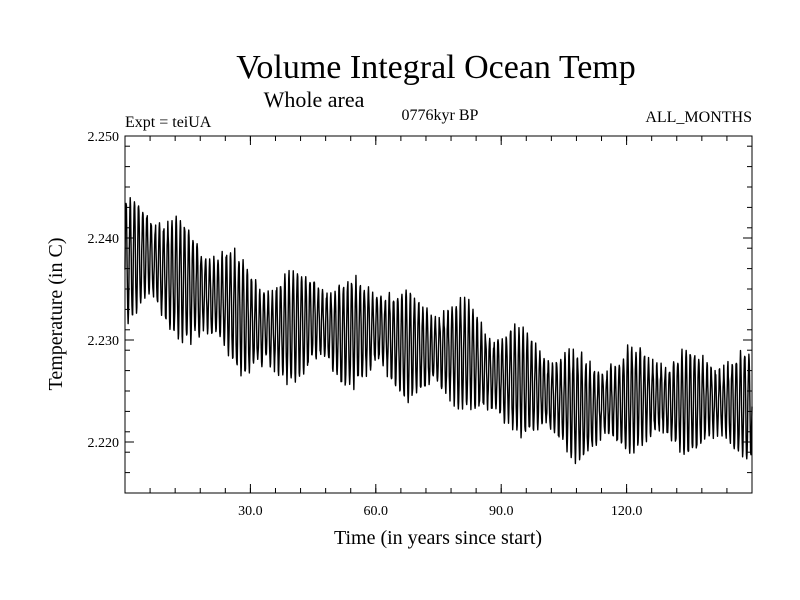 Image resolution: width=800 pixels, height=600 pixels. Describe the element at coordinates (250, 511) in the screenshot. I see `x-tick-label: 30.0` at that location.